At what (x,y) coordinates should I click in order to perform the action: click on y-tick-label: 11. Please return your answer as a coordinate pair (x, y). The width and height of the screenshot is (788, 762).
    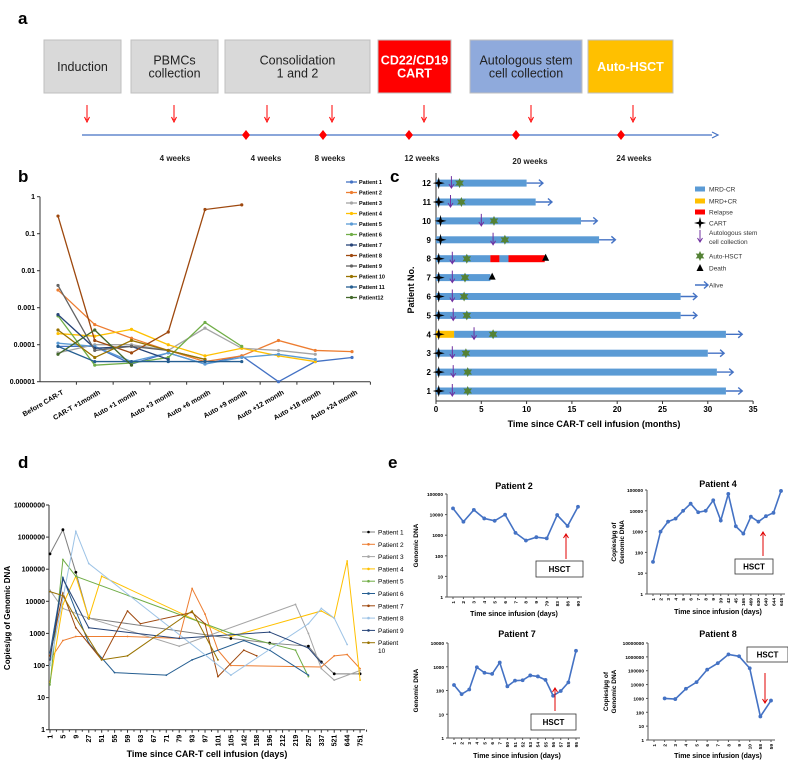
    Looking at the image, I should click on (427, 202).